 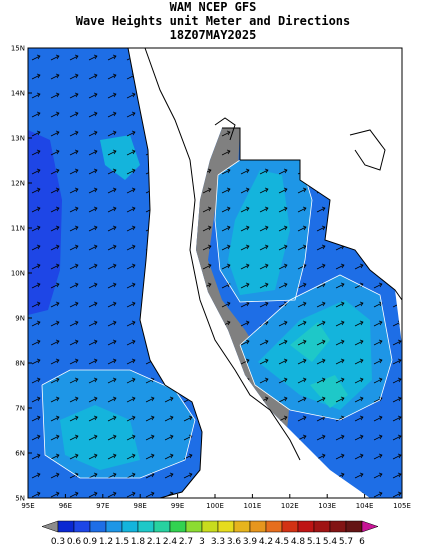 What do you see at coordinates (213, 35) in the screenshot?
I see `title-line: 18Z07MAY2025` at bounding box center [213, 35].